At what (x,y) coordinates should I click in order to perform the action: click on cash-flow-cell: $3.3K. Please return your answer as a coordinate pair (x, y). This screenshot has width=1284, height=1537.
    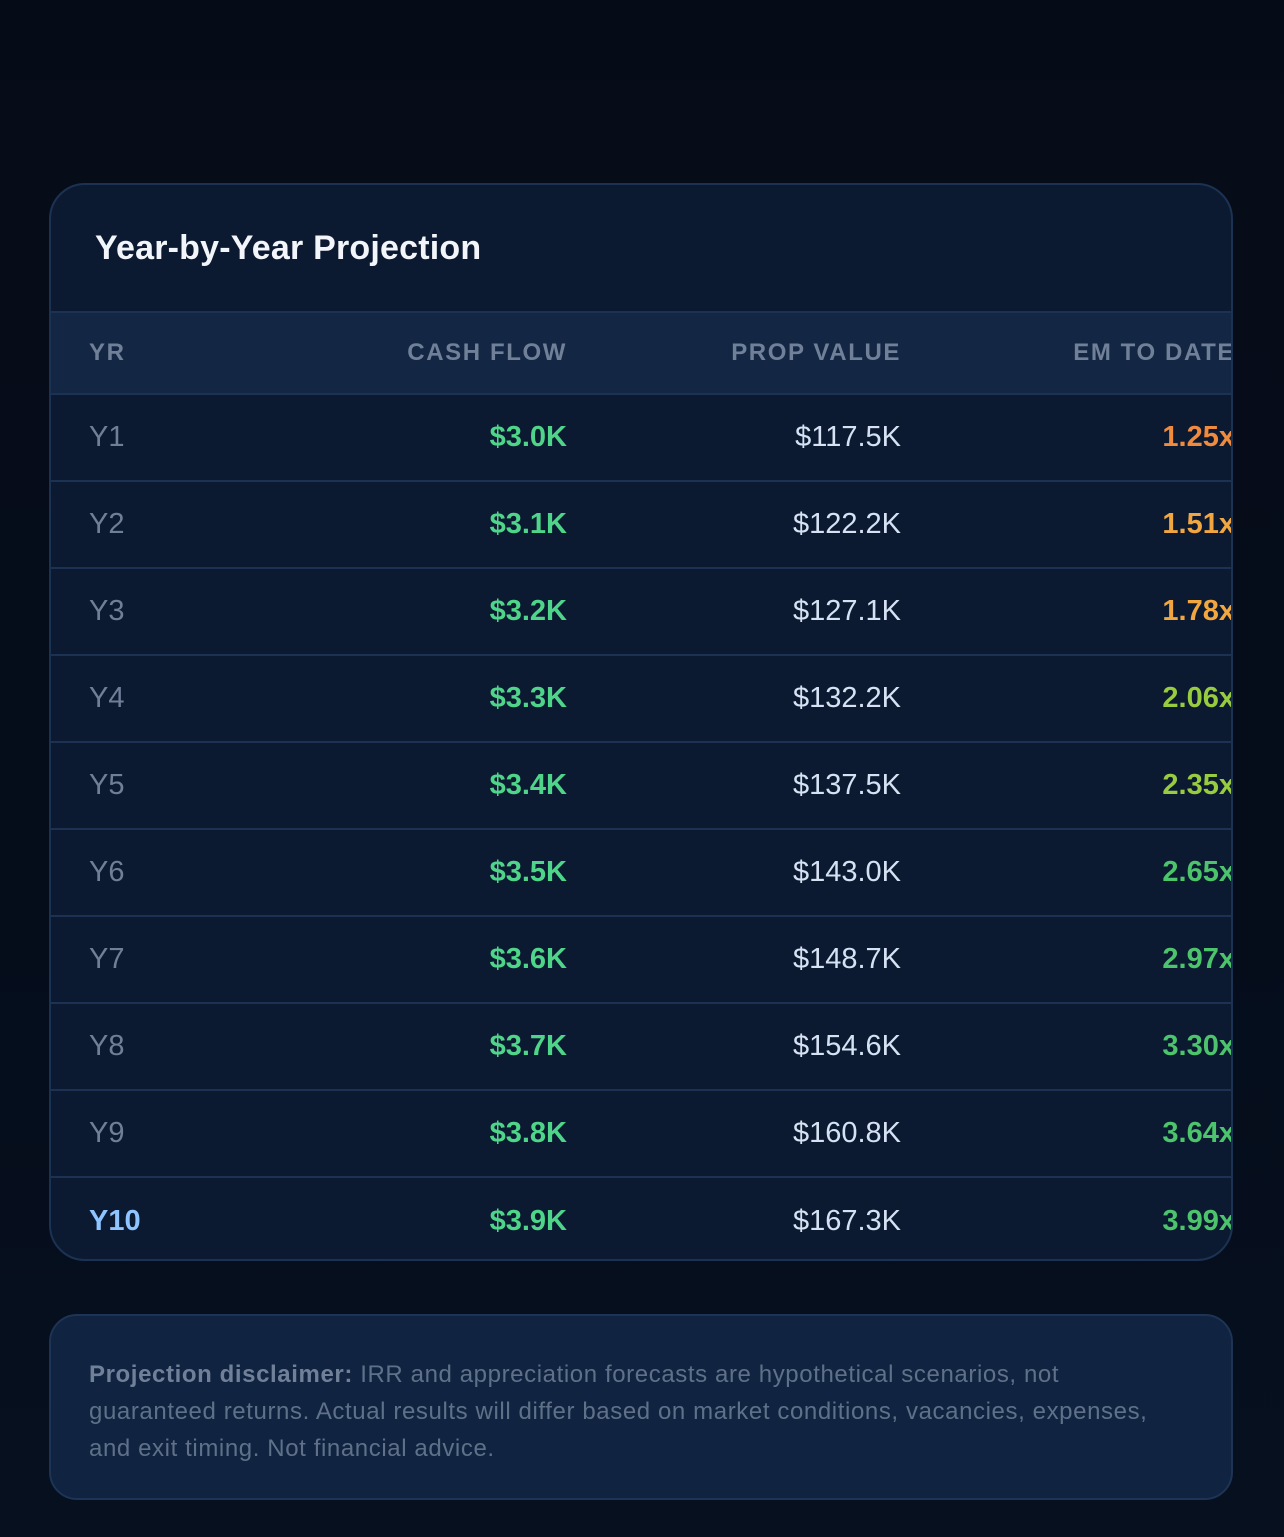
    Looking at the image, I should click on (528, 698).